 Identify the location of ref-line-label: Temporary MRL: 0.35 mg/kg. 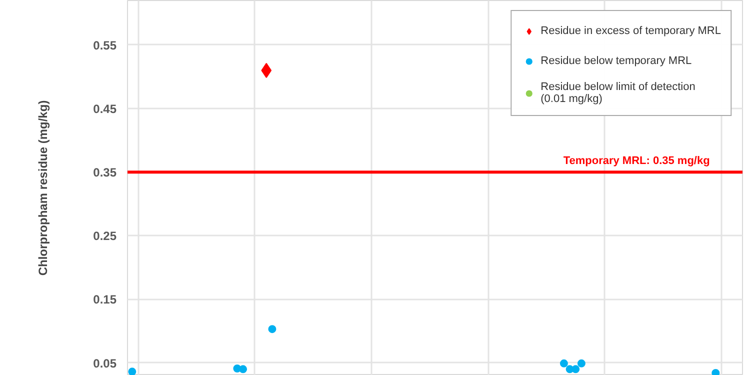
(636, 161).